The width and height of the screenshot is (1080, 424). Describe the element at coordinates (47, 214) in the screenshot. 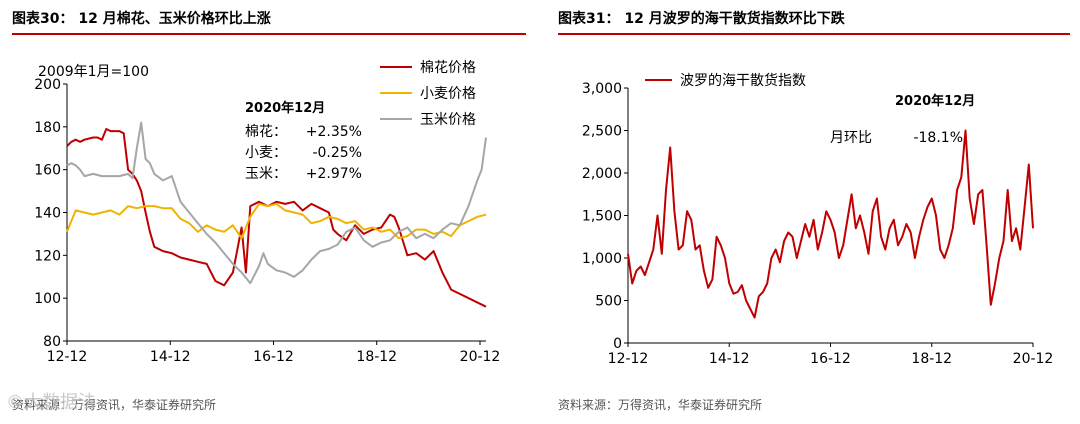

I see `y-tick-label: 140` at that location.